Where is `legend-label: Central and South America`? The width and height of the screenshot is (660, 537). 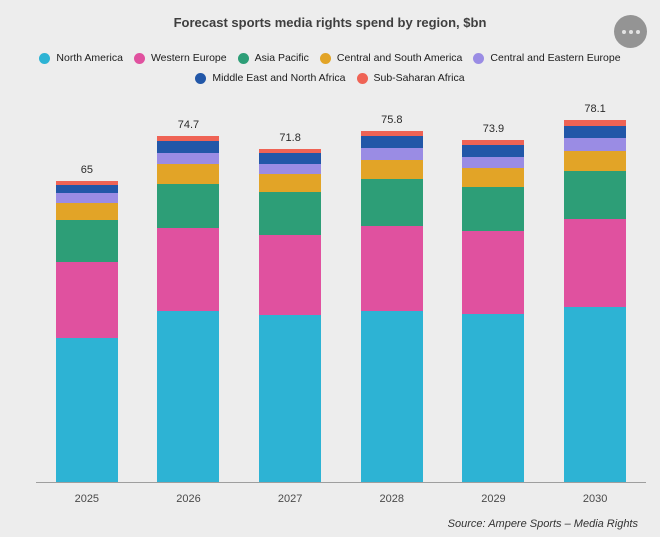 legend-label: Central and South America is located at coordinates (399, 58).